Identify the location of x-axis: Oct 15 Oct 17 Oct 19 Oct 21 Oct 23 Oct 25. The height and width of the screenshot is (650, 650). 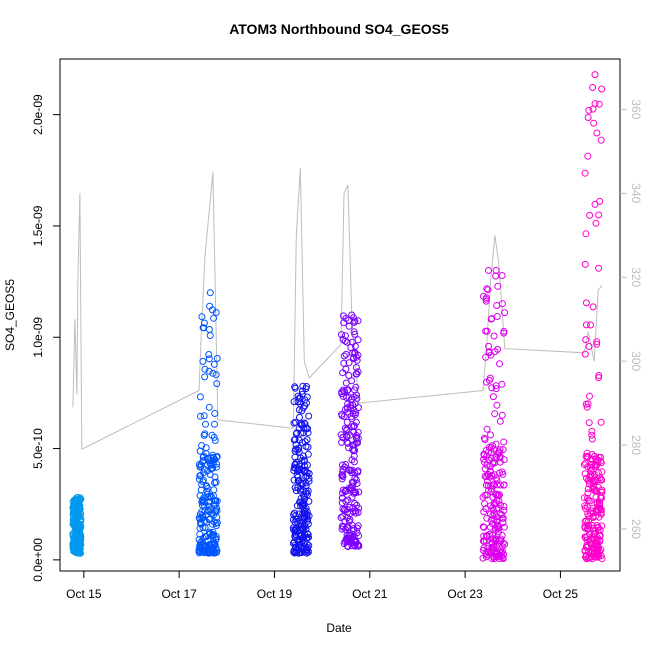
(322, 585).